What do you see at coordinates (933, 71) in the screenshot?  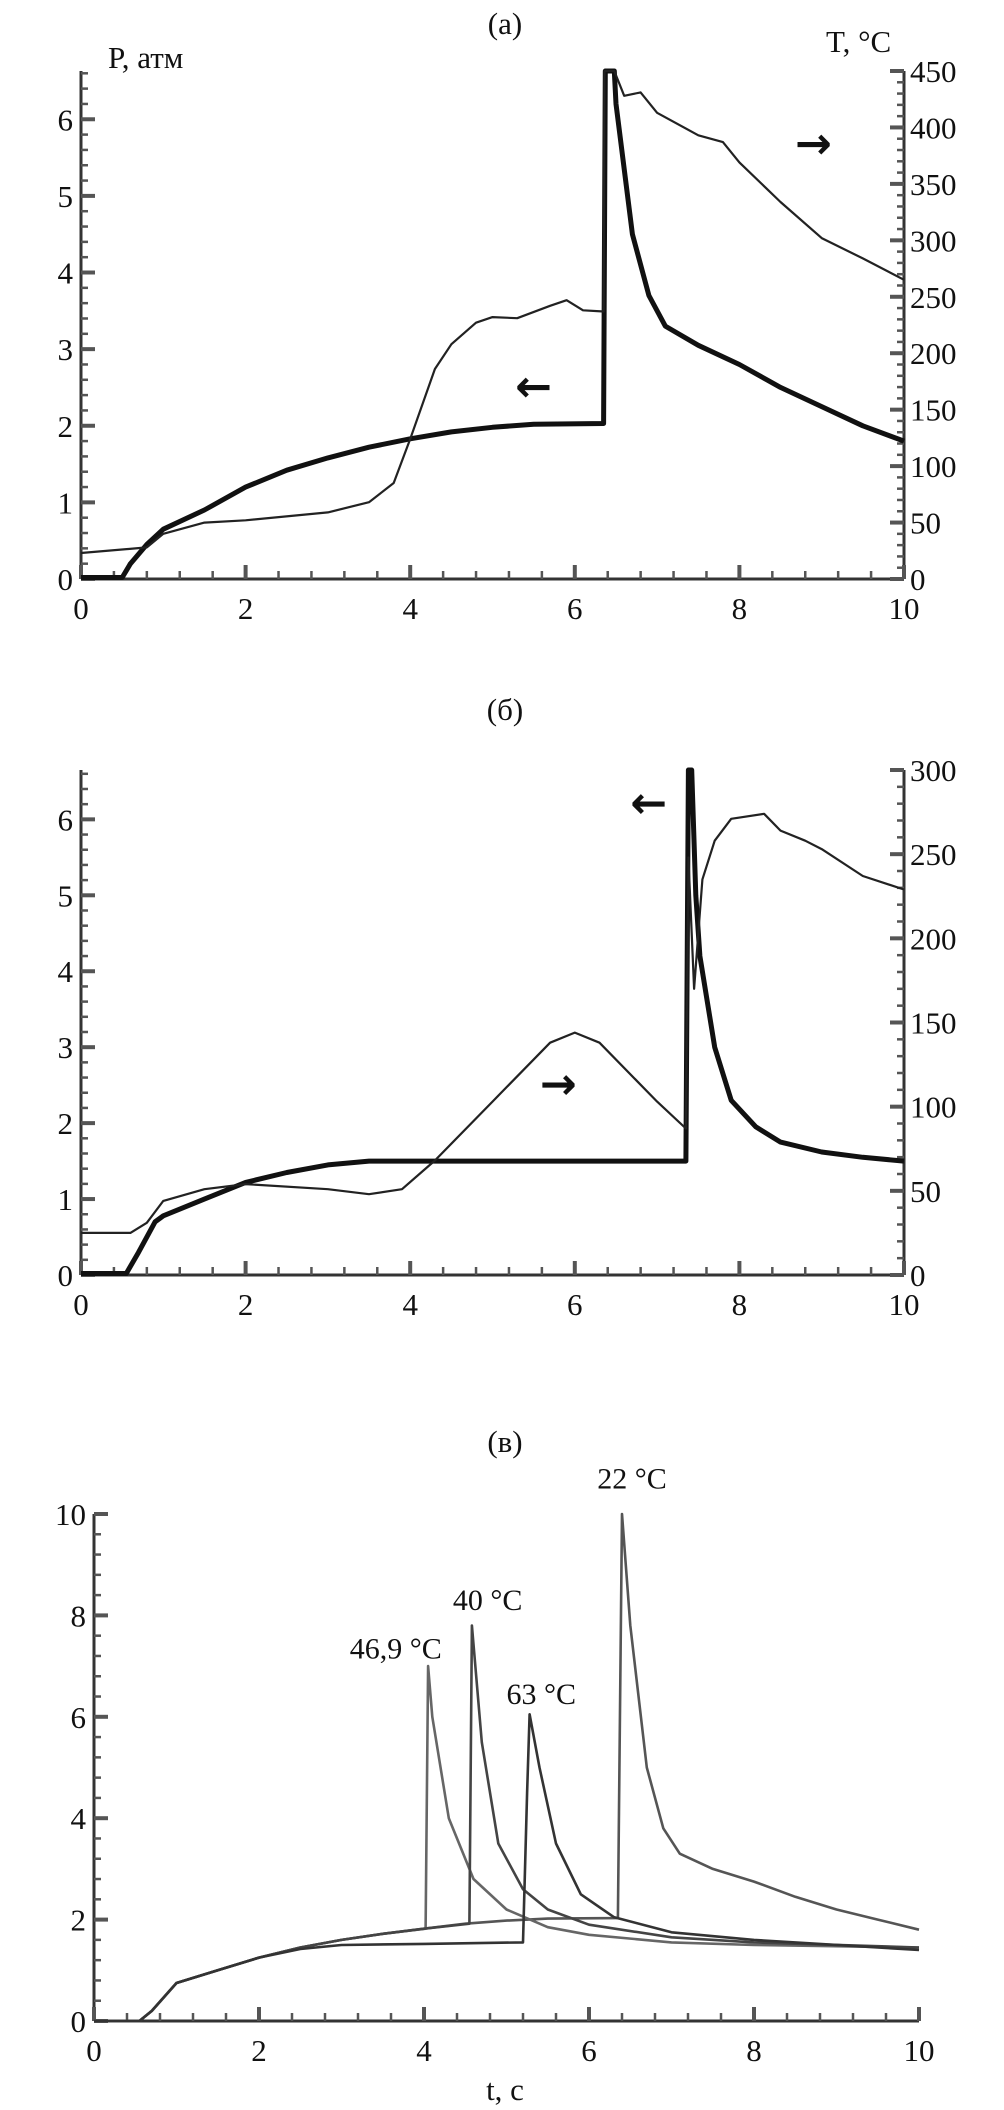 I see `y-right-tick-label: 450` at bounding box center [933, 71].